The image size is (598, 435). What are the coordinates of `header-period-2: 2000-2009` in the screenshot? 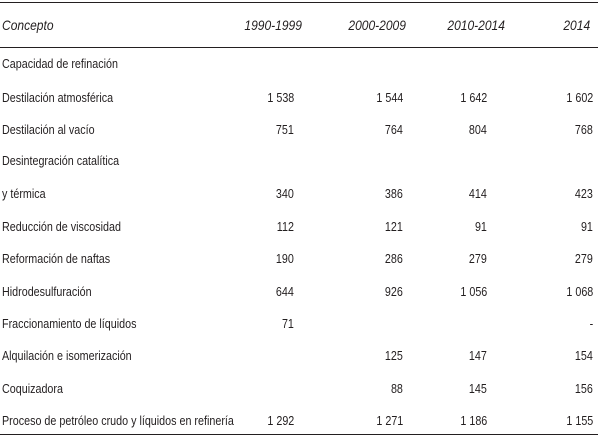 It's located at (377, 25).